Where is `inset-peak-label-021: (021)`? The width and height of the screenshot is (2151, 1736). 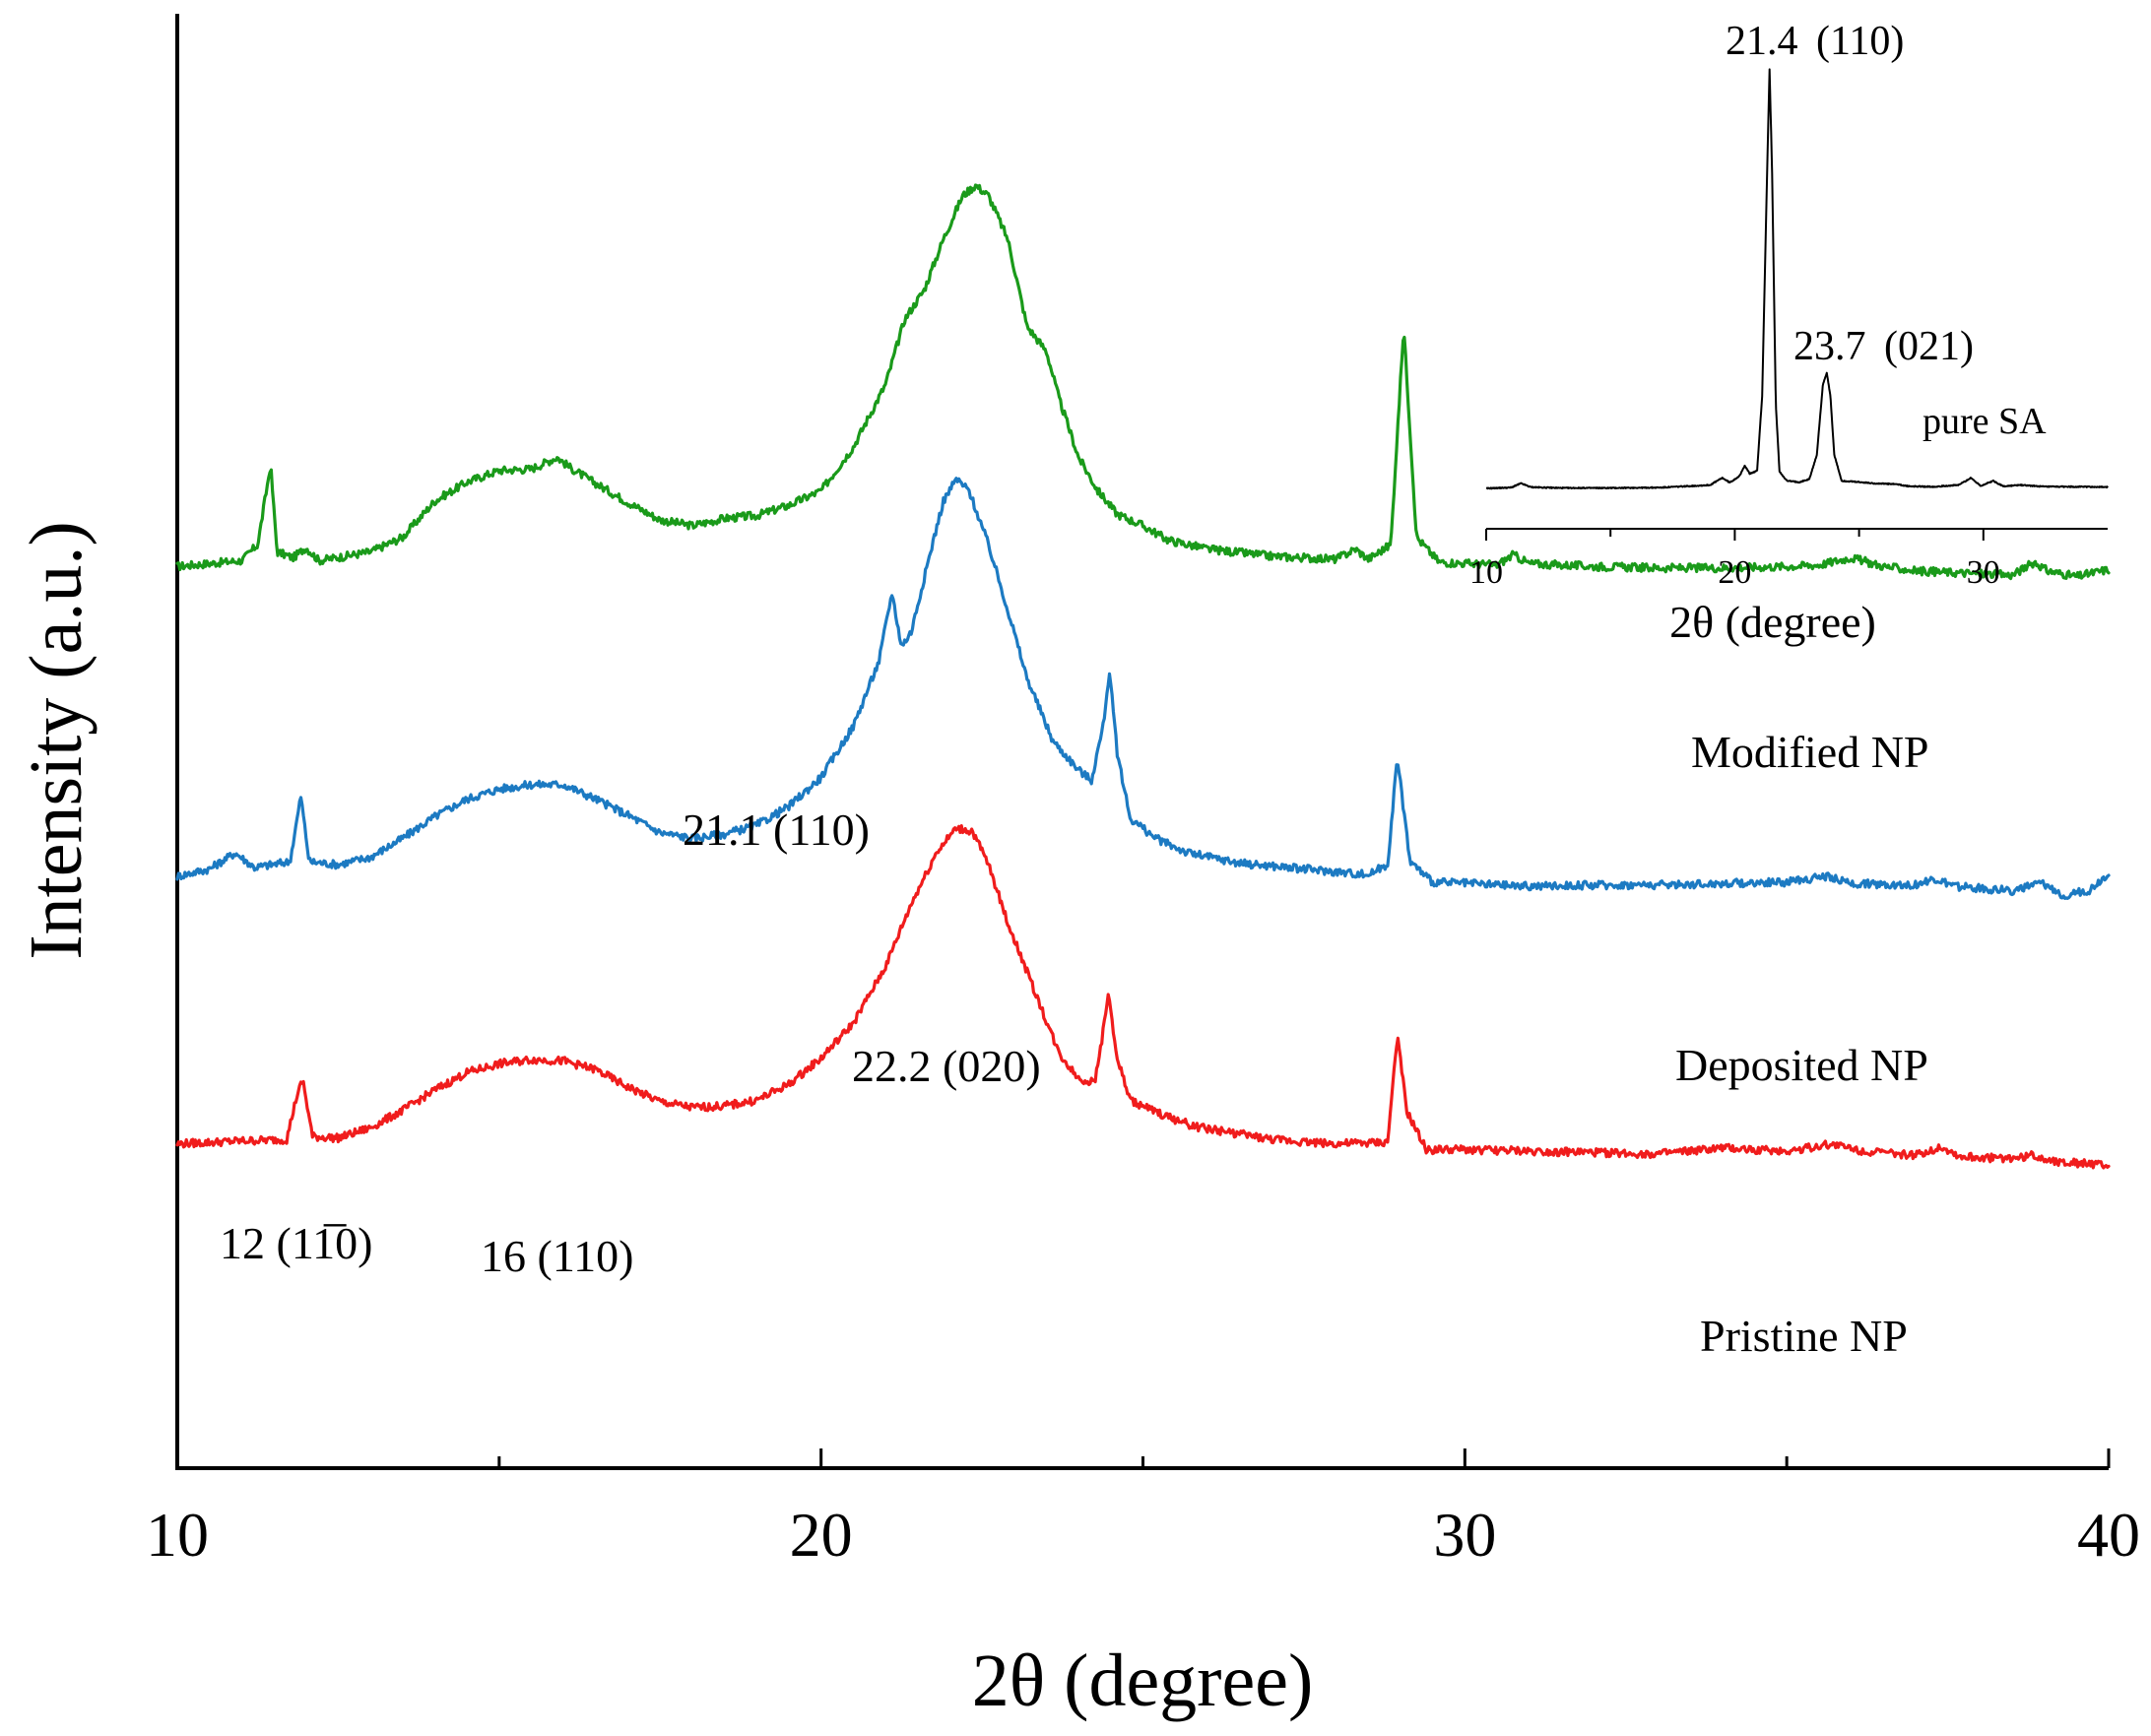
inset-peak-label-021: (021) is located at coordinates (1929, 346).